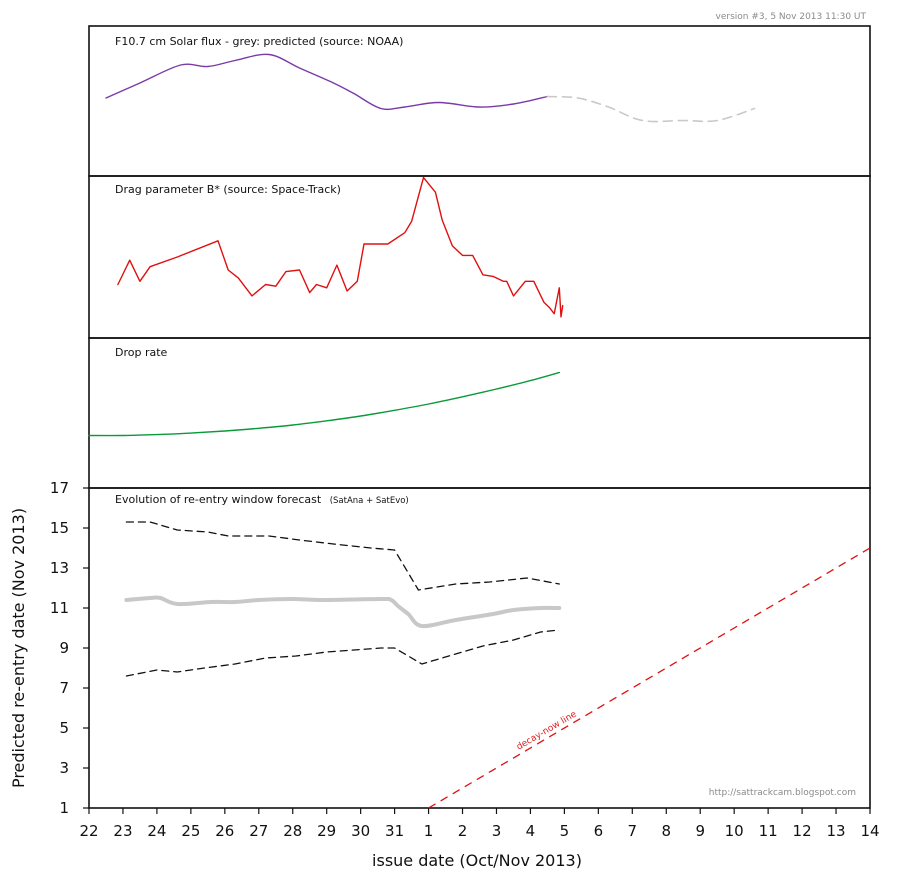  I want to click on y-tick-label: 5, so click(64, 728).